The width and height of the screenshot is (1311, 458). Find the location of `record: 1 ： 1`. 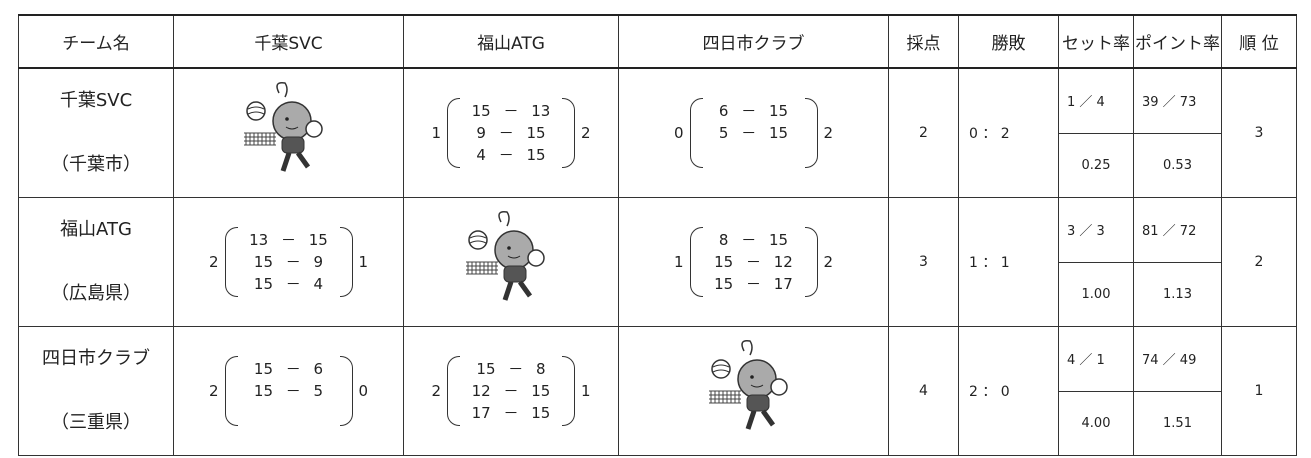

record: 1 ： 1 is located at coordinates (1008, 262).